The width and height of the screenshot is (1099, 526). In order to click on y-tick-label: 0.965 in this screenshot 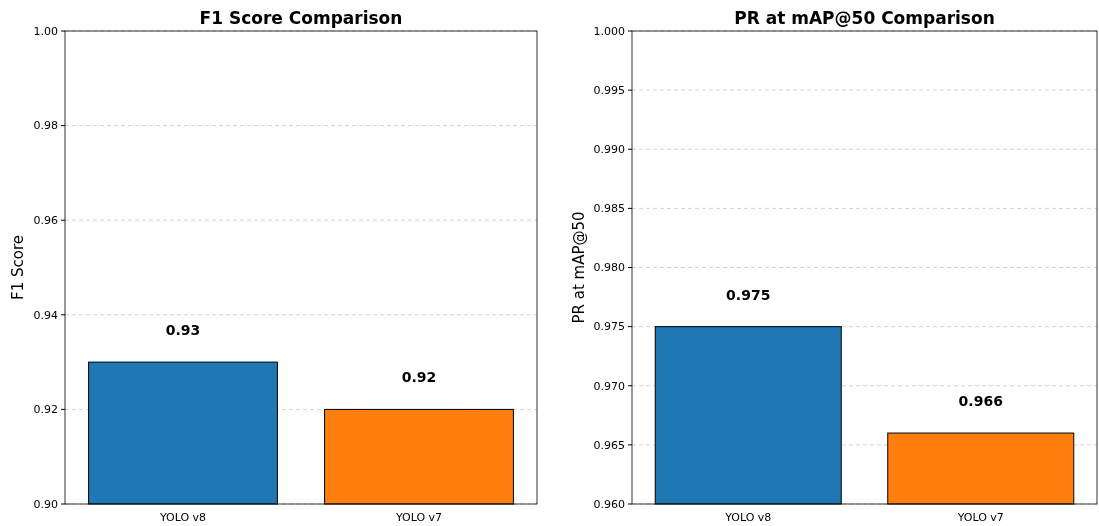, I will do `click(609, 445)`.